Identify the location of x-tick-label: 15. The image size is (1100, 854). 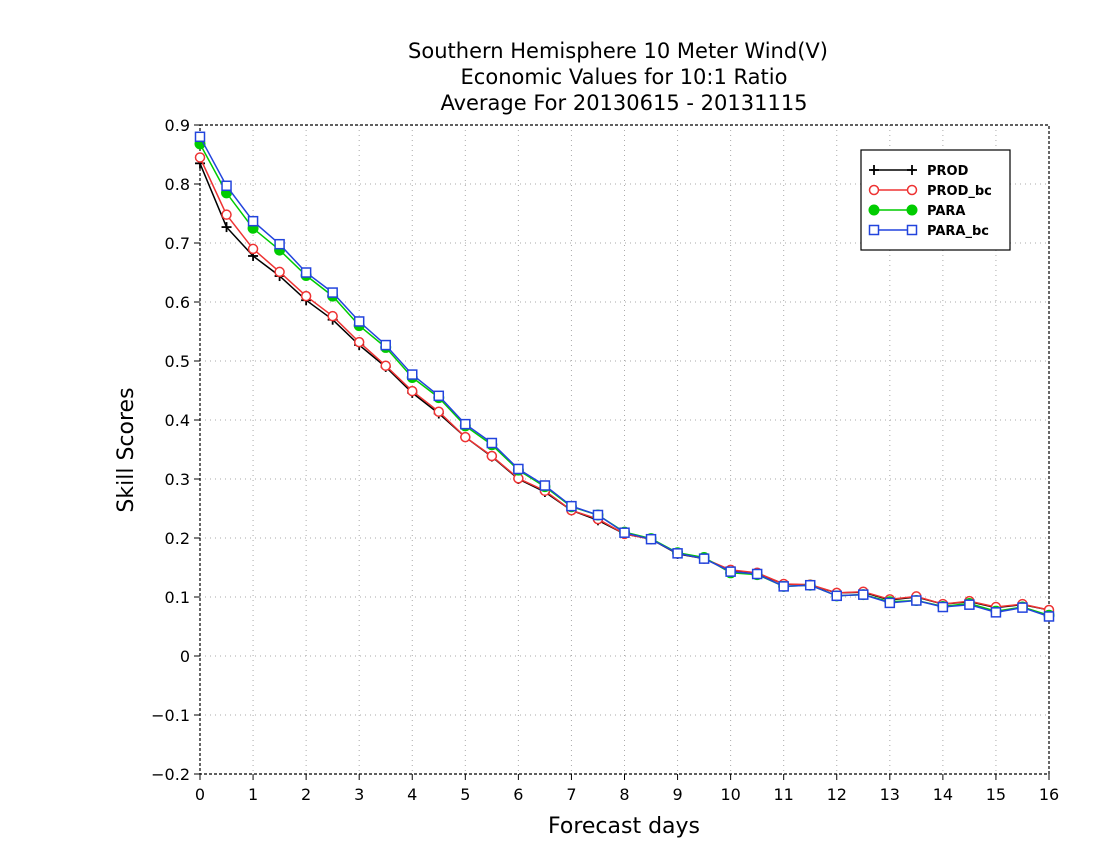
(996, 794).